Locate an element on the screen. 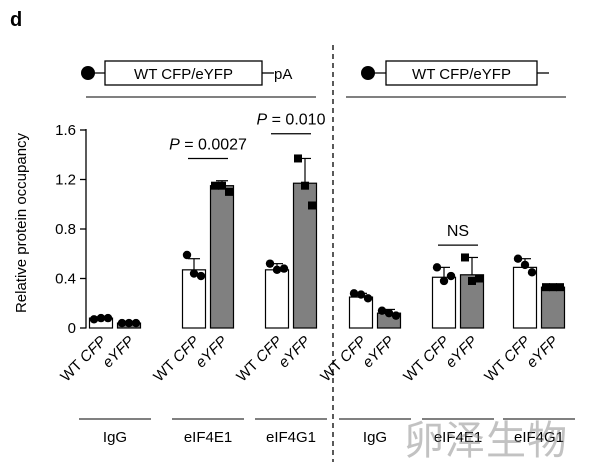  significance-label: P = 0.0027 is located at coordinates (208, 144).